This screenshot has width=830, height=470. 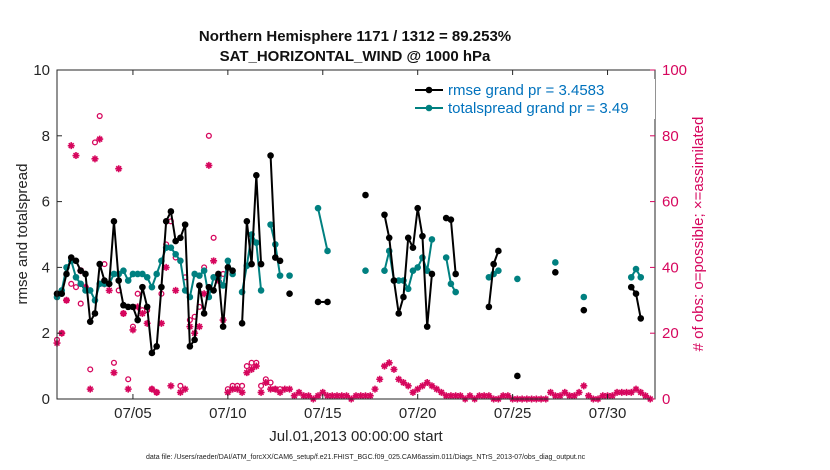 I want to click on y-tick-label-1: 2, so click(x=46, y=333).